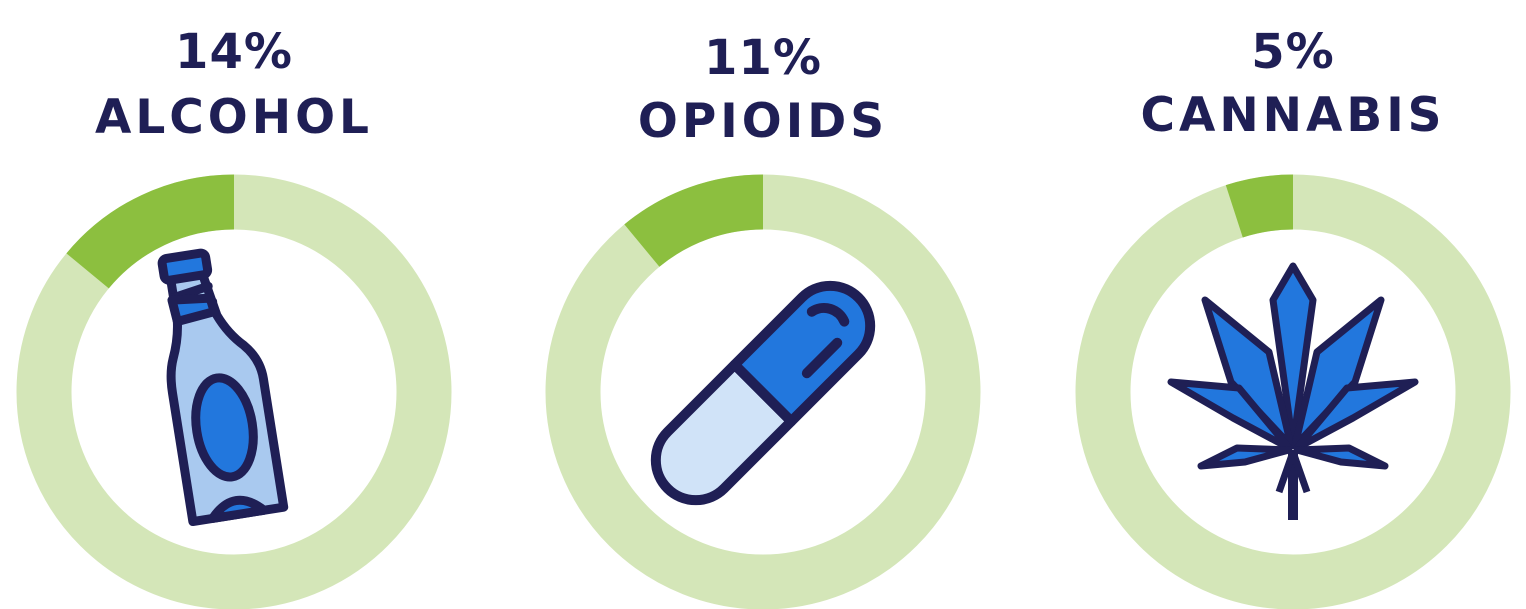 This screenshot has height=609, width=1526. What do you see at coordinates (763, 121) in the screenshot?
I see `category-label: OPIOIDS` at bounding box center [763, 121].